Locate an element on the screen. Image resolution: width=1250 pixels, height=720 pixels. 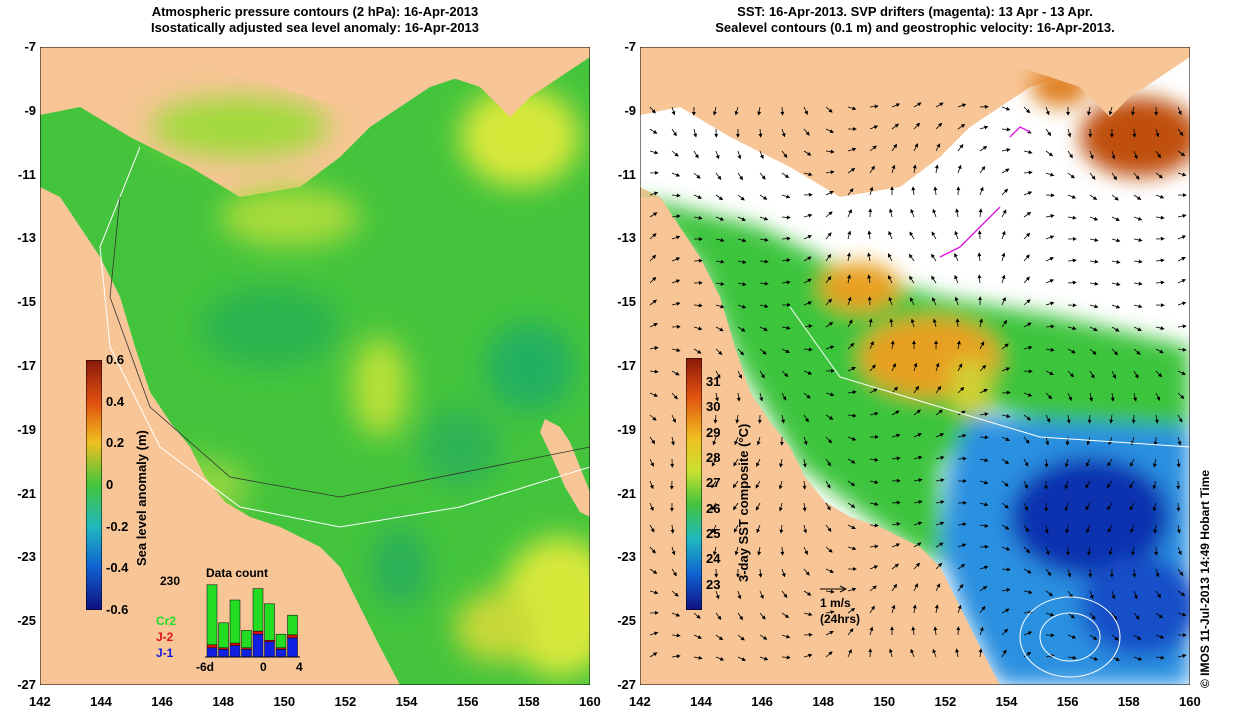
sea-level-colorbar-title: Sea level anomaly (m) is located at coordinates (141, 498).